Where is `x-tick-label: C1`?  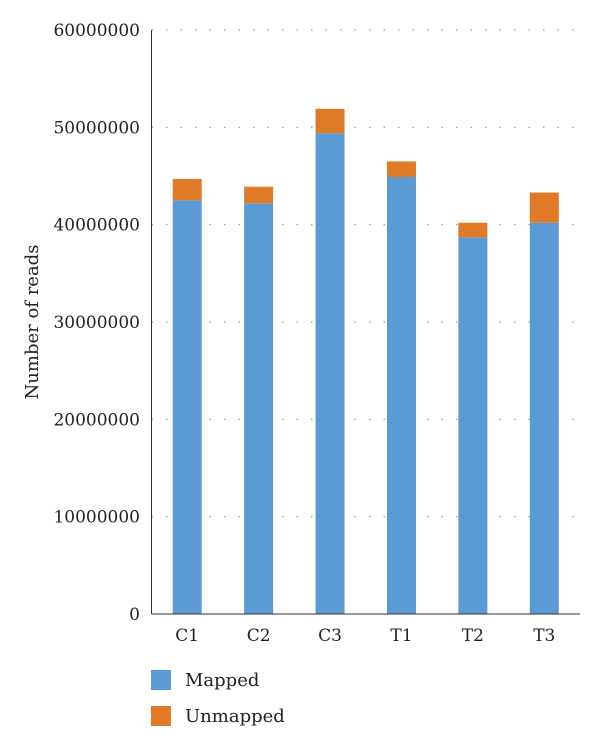 x-tick-label: C1 is located at coordinates (187, 636).